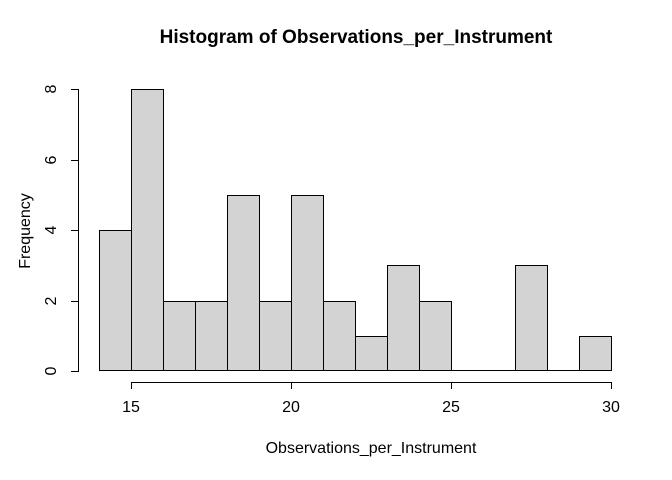  Describe the element at coordinates (371, 448) in the screenshot. I see `x-axis-label: Observations_per_Instrument` at that location.